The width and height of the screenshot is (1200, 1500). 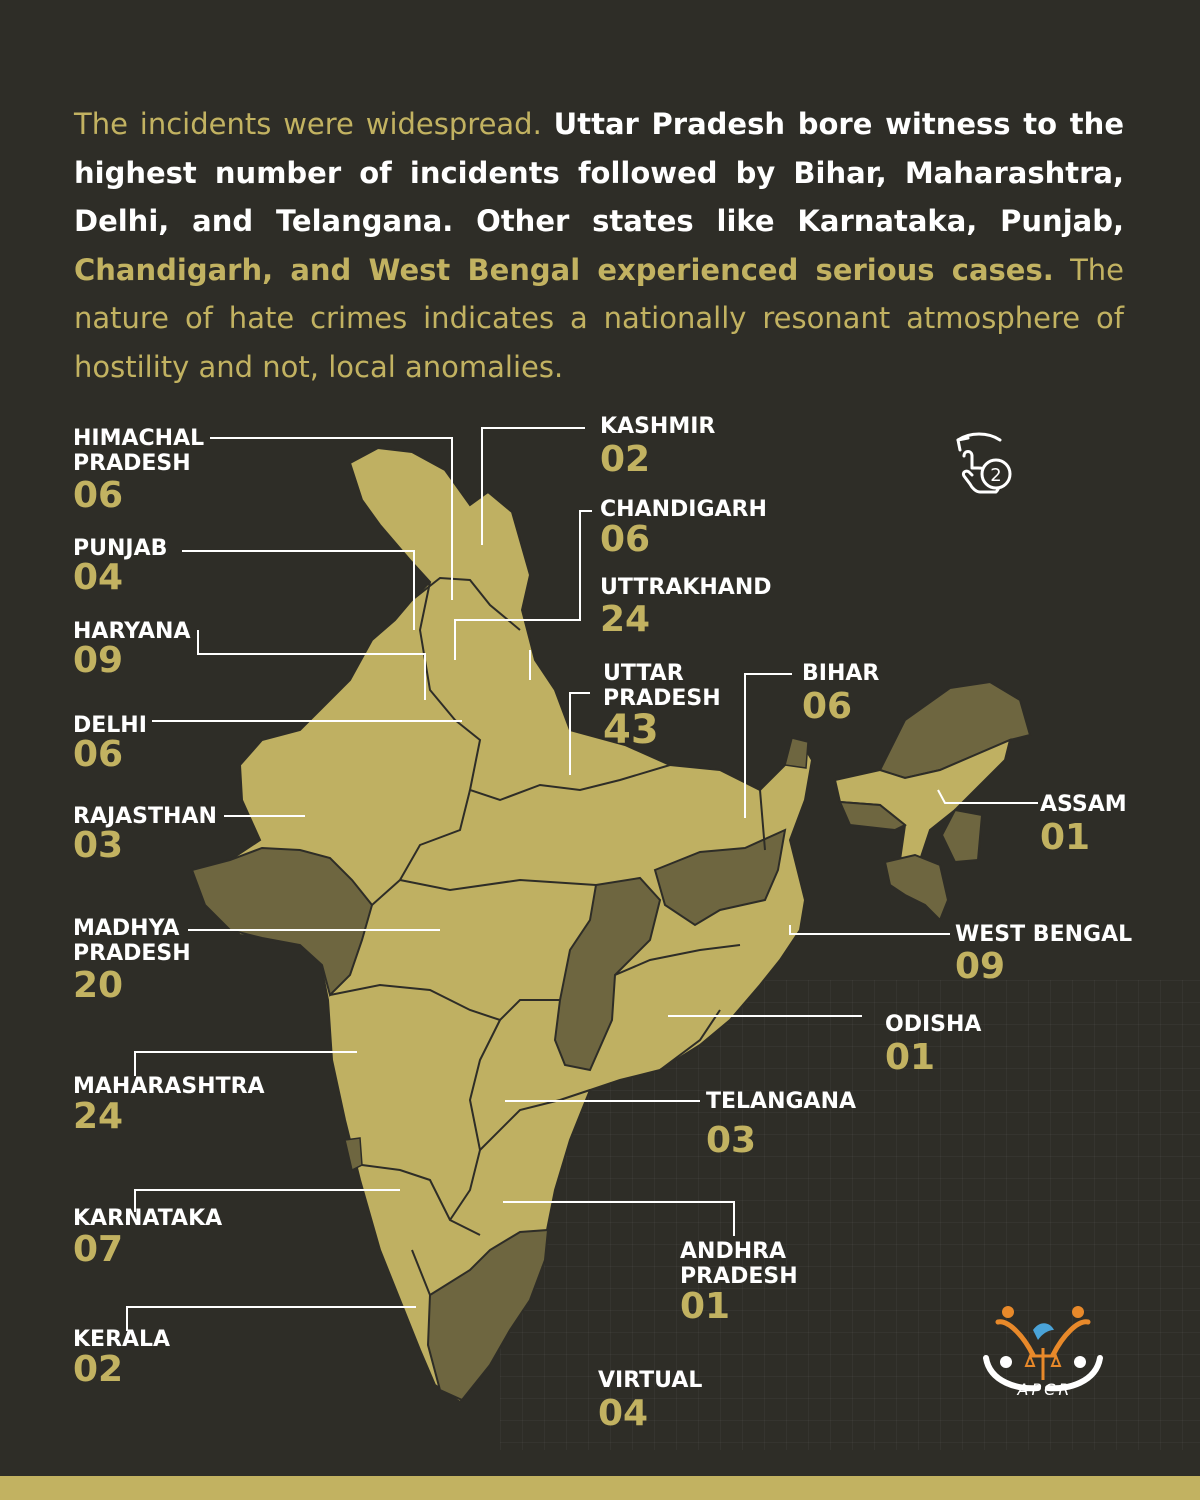 What do you see at coordinates (314, 124) in the screenshot?
I see `intro-part-1: The incidents were widespread.` at bounding box center [314, 124].